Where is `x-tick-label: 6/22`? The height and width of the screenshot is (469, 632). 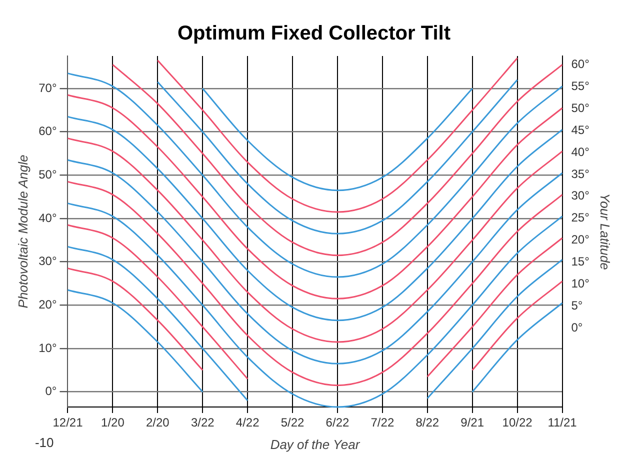 x-tick-label: 6/22 is located at coordinates (338, 423).